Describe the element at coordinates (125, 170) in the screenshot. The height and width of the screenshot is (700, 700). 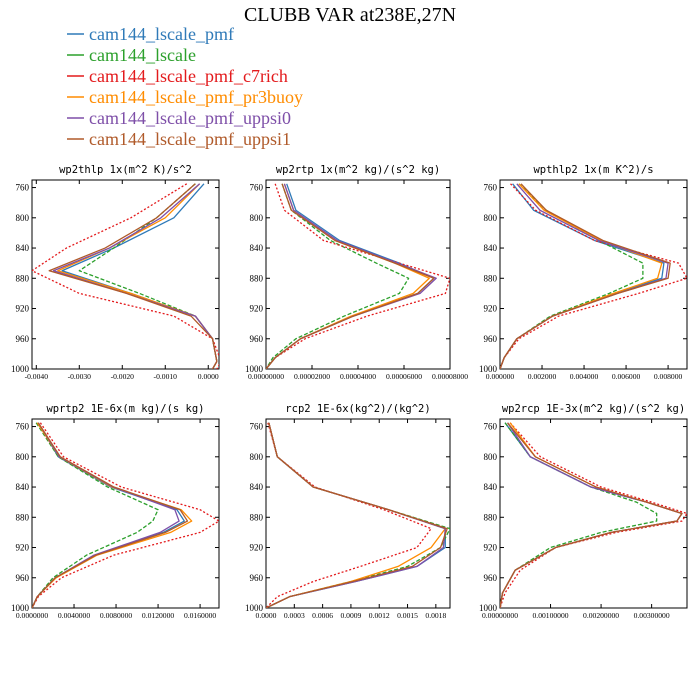
I see `panel-title: wp2thlp 1x(m^2 K)/s^2` at that location.